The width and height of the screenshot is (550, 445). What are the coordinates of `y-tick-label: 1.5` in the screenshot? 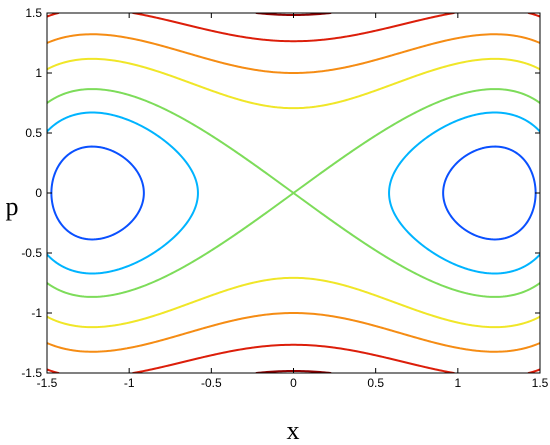 It's located at (33, 13).